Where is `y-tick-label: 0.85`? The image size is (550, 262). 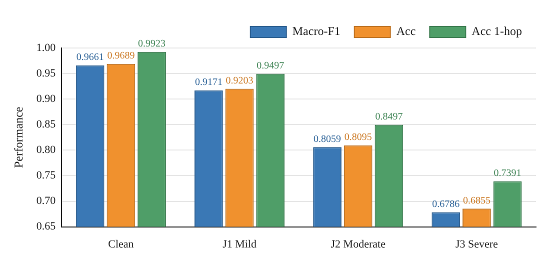 y-tick-label: 0.85 is located at coordinates (46, 124).